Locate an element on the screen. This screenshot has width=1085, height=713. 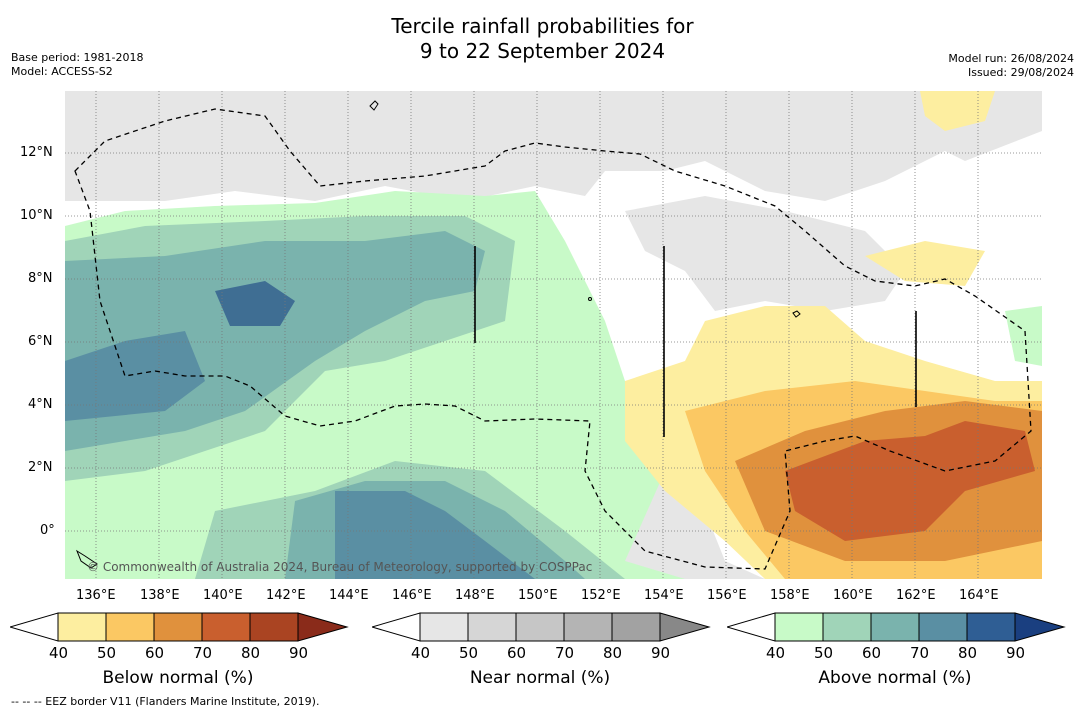
lon-tick-154: 154°E is located at coordinates (664, 595).